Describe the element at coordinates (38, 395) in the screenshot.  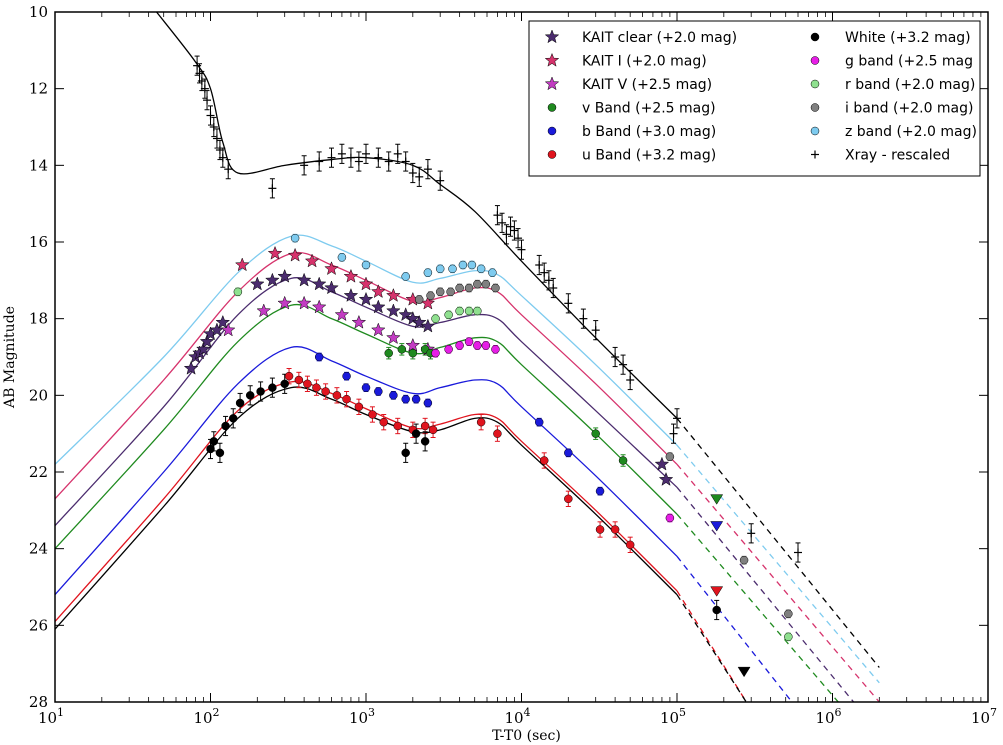
I see `y-tick-label: 20` at that location.